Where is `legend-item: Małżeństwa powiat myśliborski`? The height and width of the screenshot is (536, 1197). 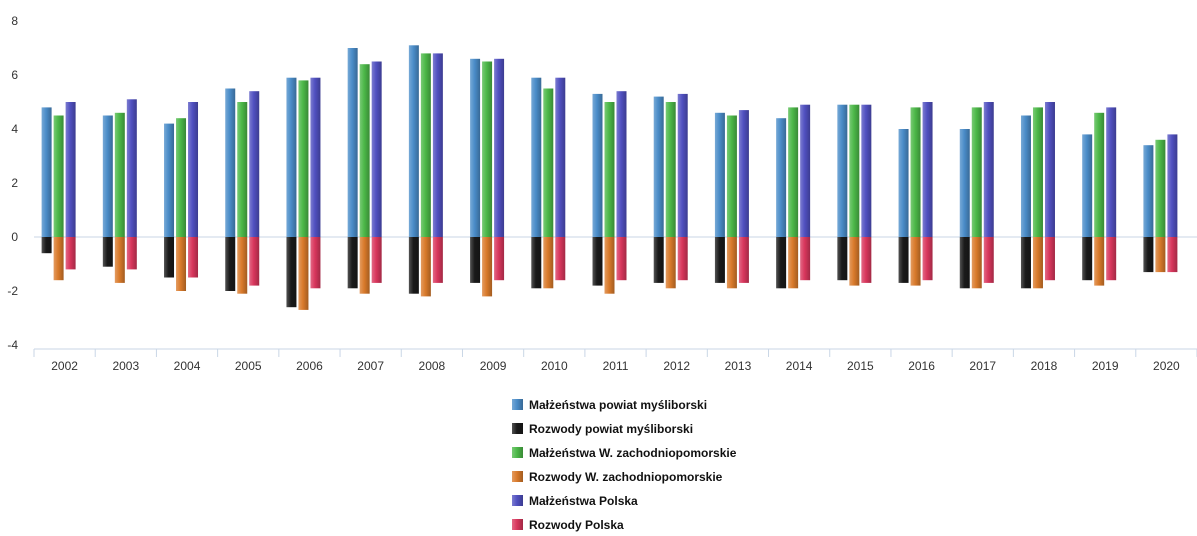
legend-item: Małżeństwa powiat myśliborski is located at coordinates (609, 405).